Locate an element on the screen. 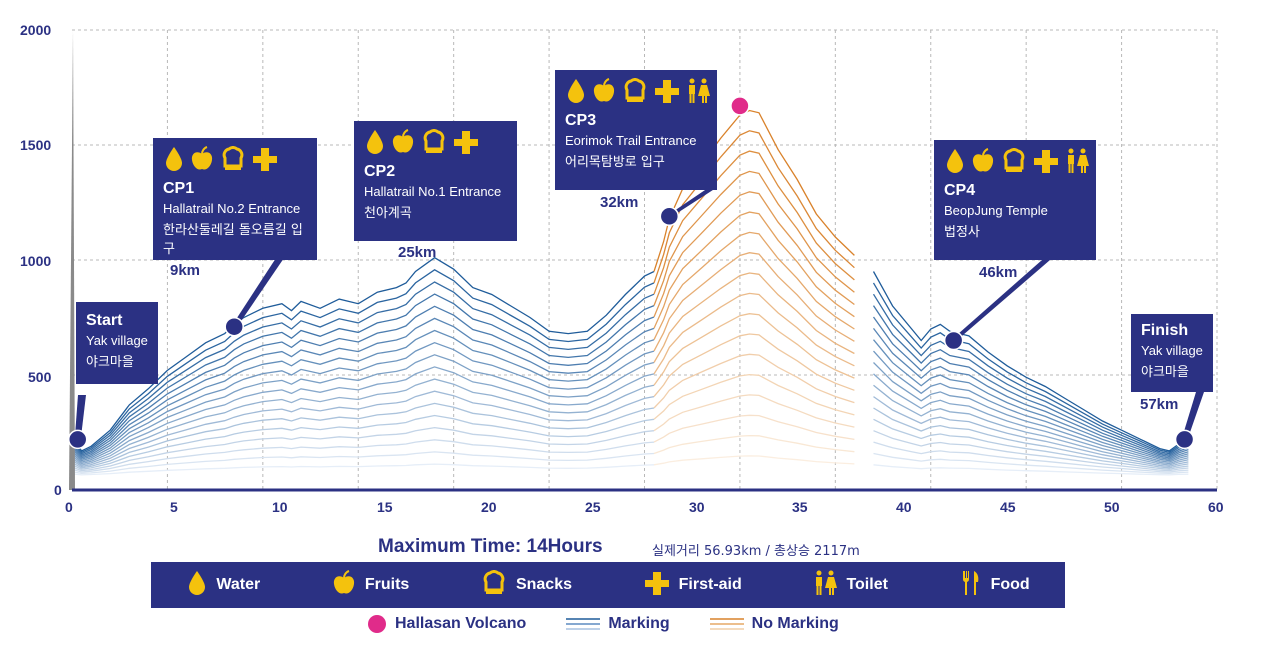 The width and height of the screenshot is (1280, 658). cp2-label-box: CP2 Hallatrail No.1 Entrance 천아계곡 is located at coordinates (435, 181).